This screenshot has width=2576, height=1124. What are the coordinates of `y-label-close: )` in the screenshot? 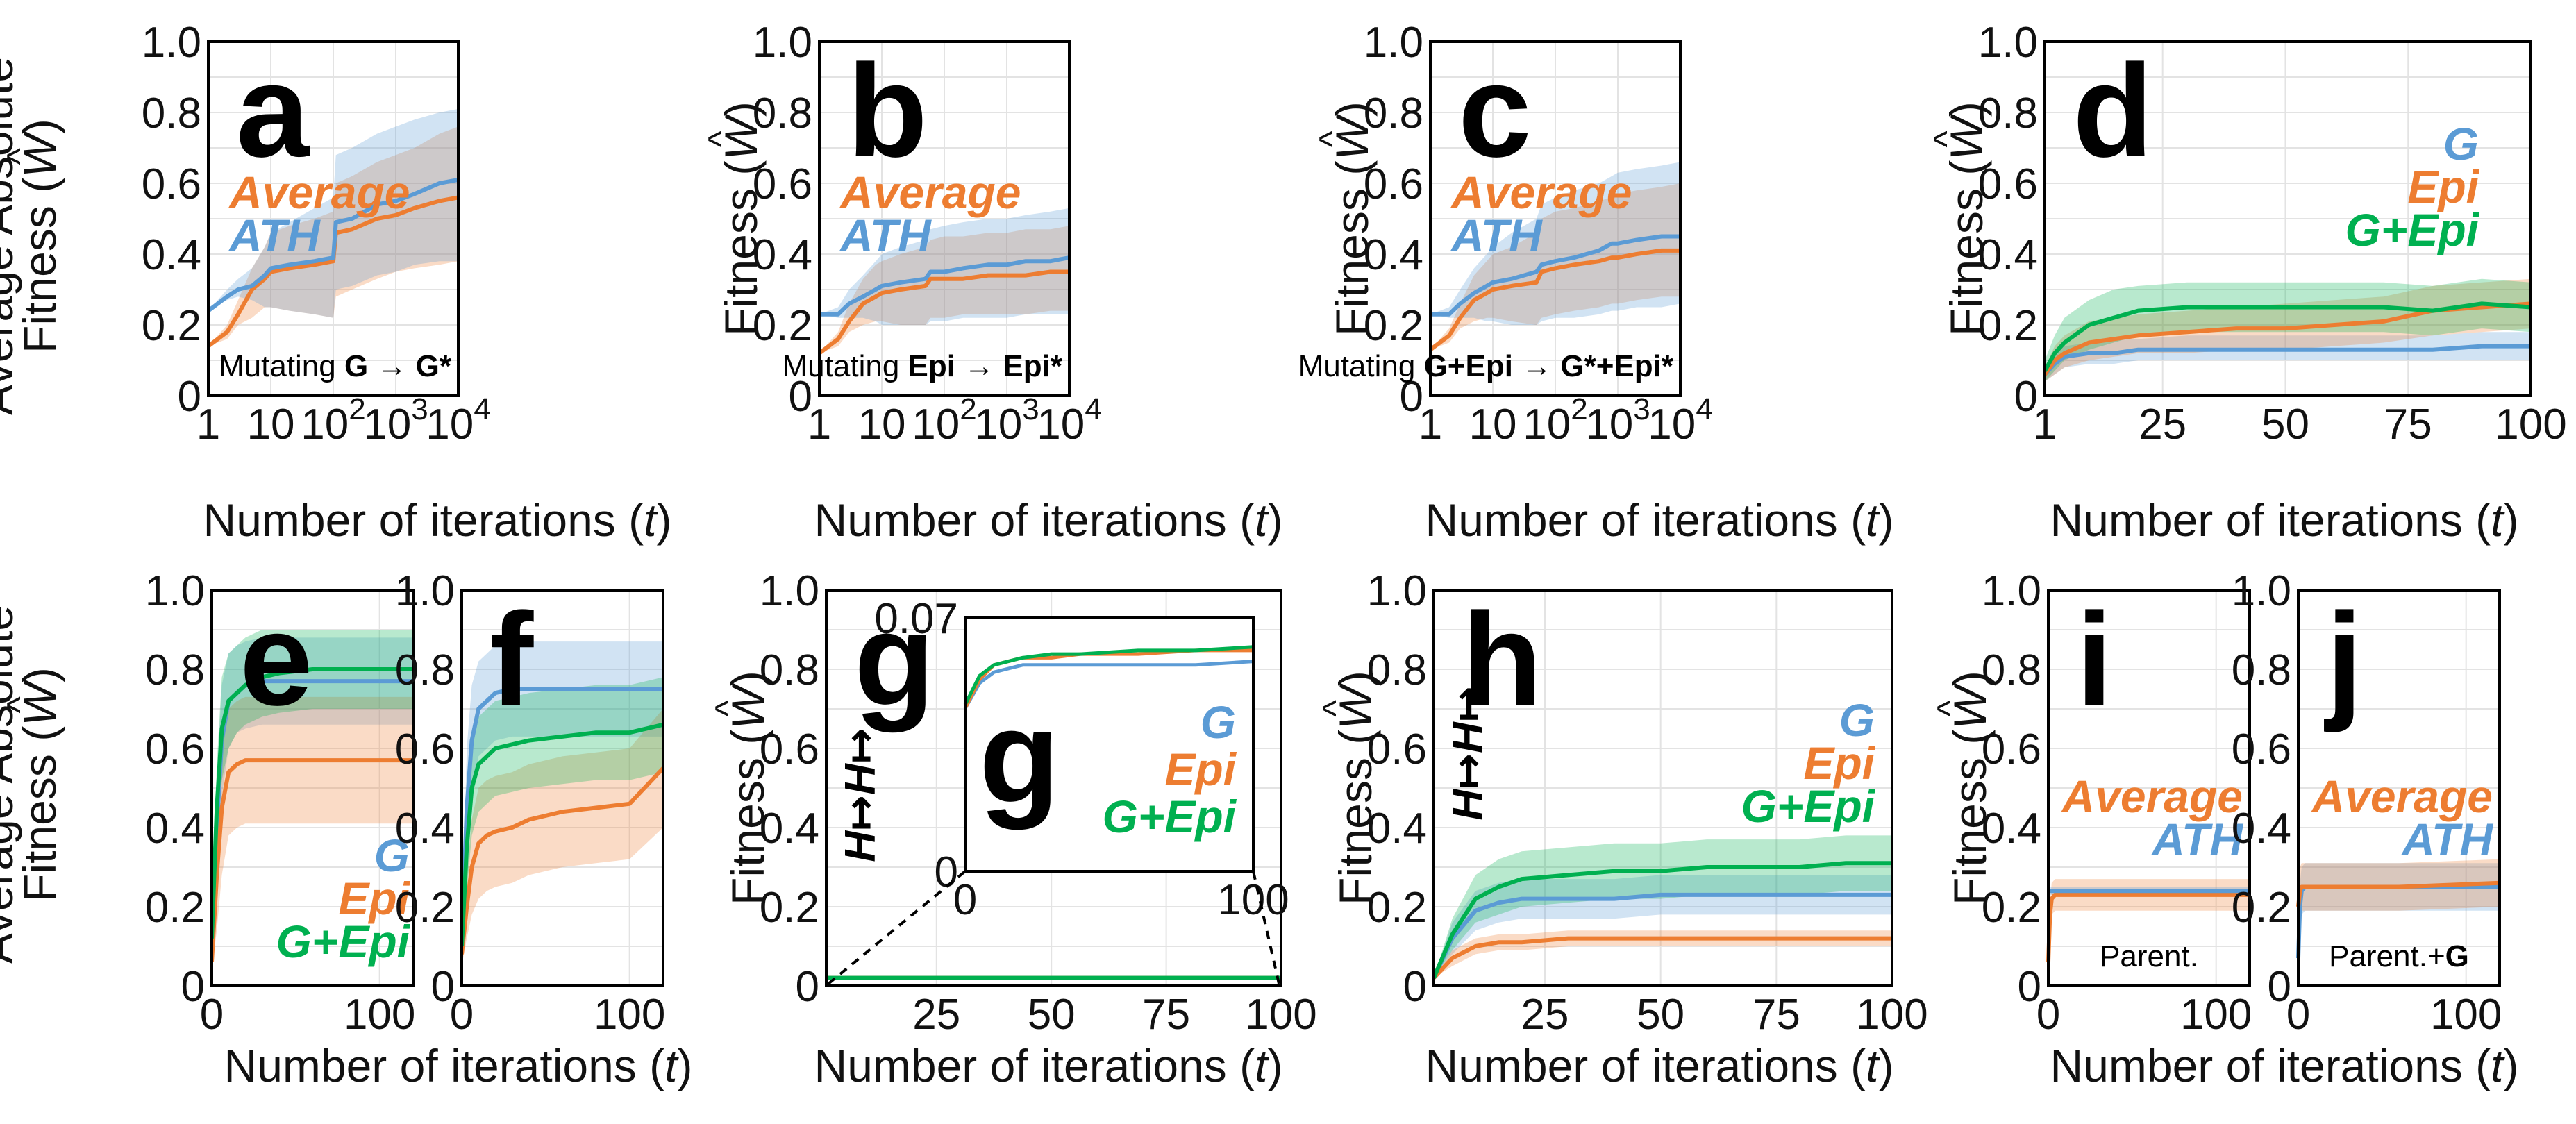 It's located at (39, 126).